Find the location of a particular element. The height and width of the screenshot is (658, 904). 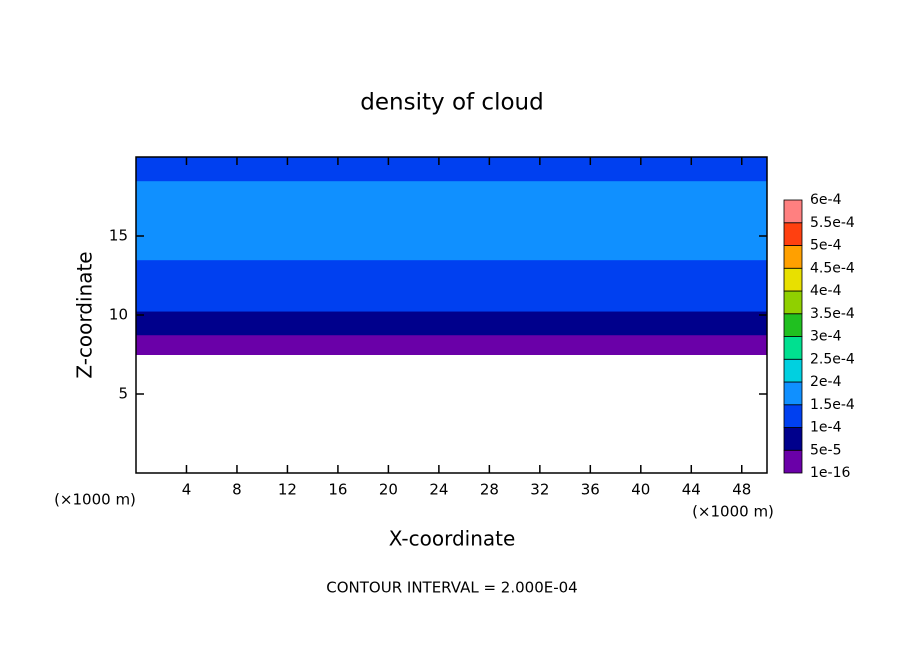

x-tick-label: 40 is located at coordinates (640, 490).